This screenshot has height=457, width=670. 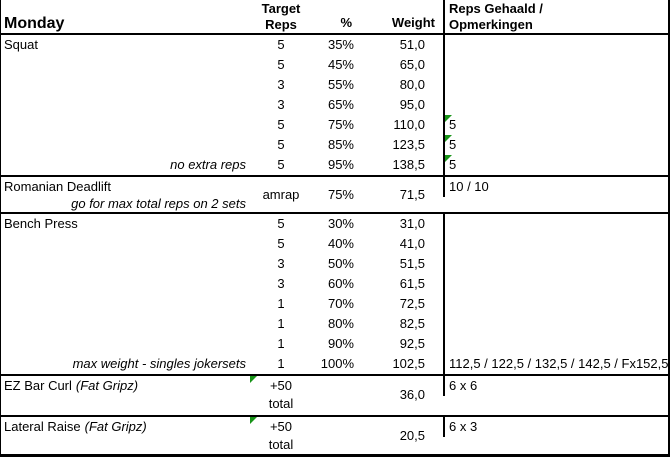 I want to click on cell-percent: 45%, so click(x=340, y=64).